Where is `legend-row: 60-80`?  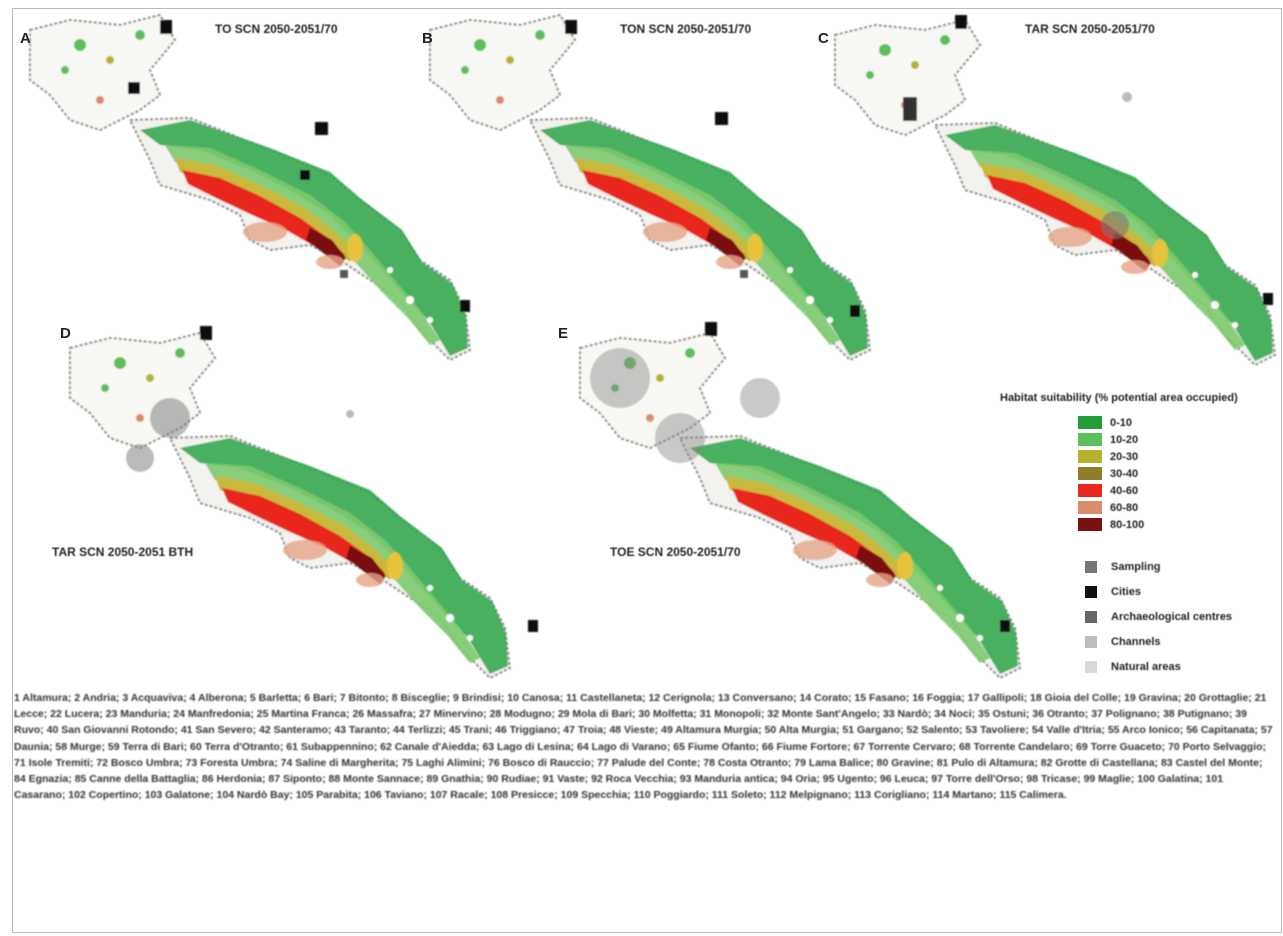
legend-row: 60-80 is located at coordinates (1179, 507).